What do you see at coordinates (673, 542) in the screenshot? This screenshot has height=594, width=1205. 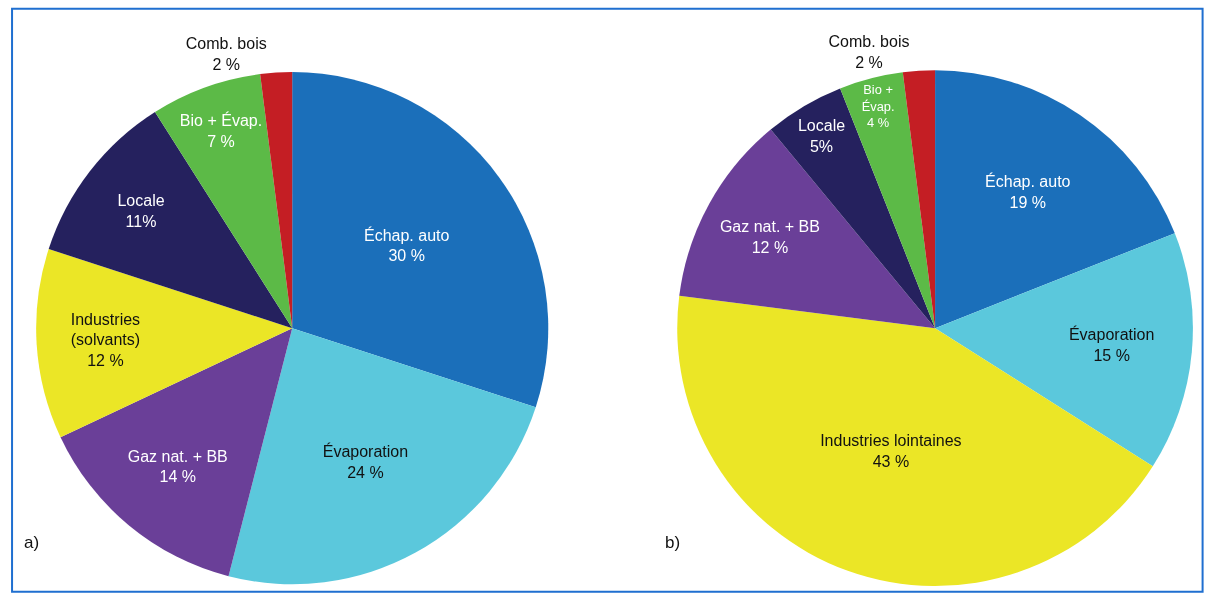 I see `text: b)` at bounding box center [673, 542].